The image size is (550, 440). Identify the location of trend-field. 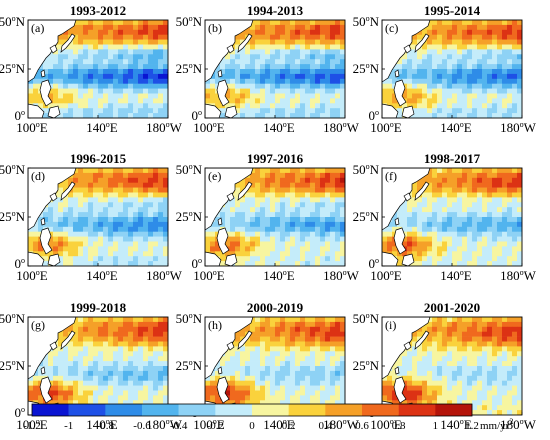
(98, 217).